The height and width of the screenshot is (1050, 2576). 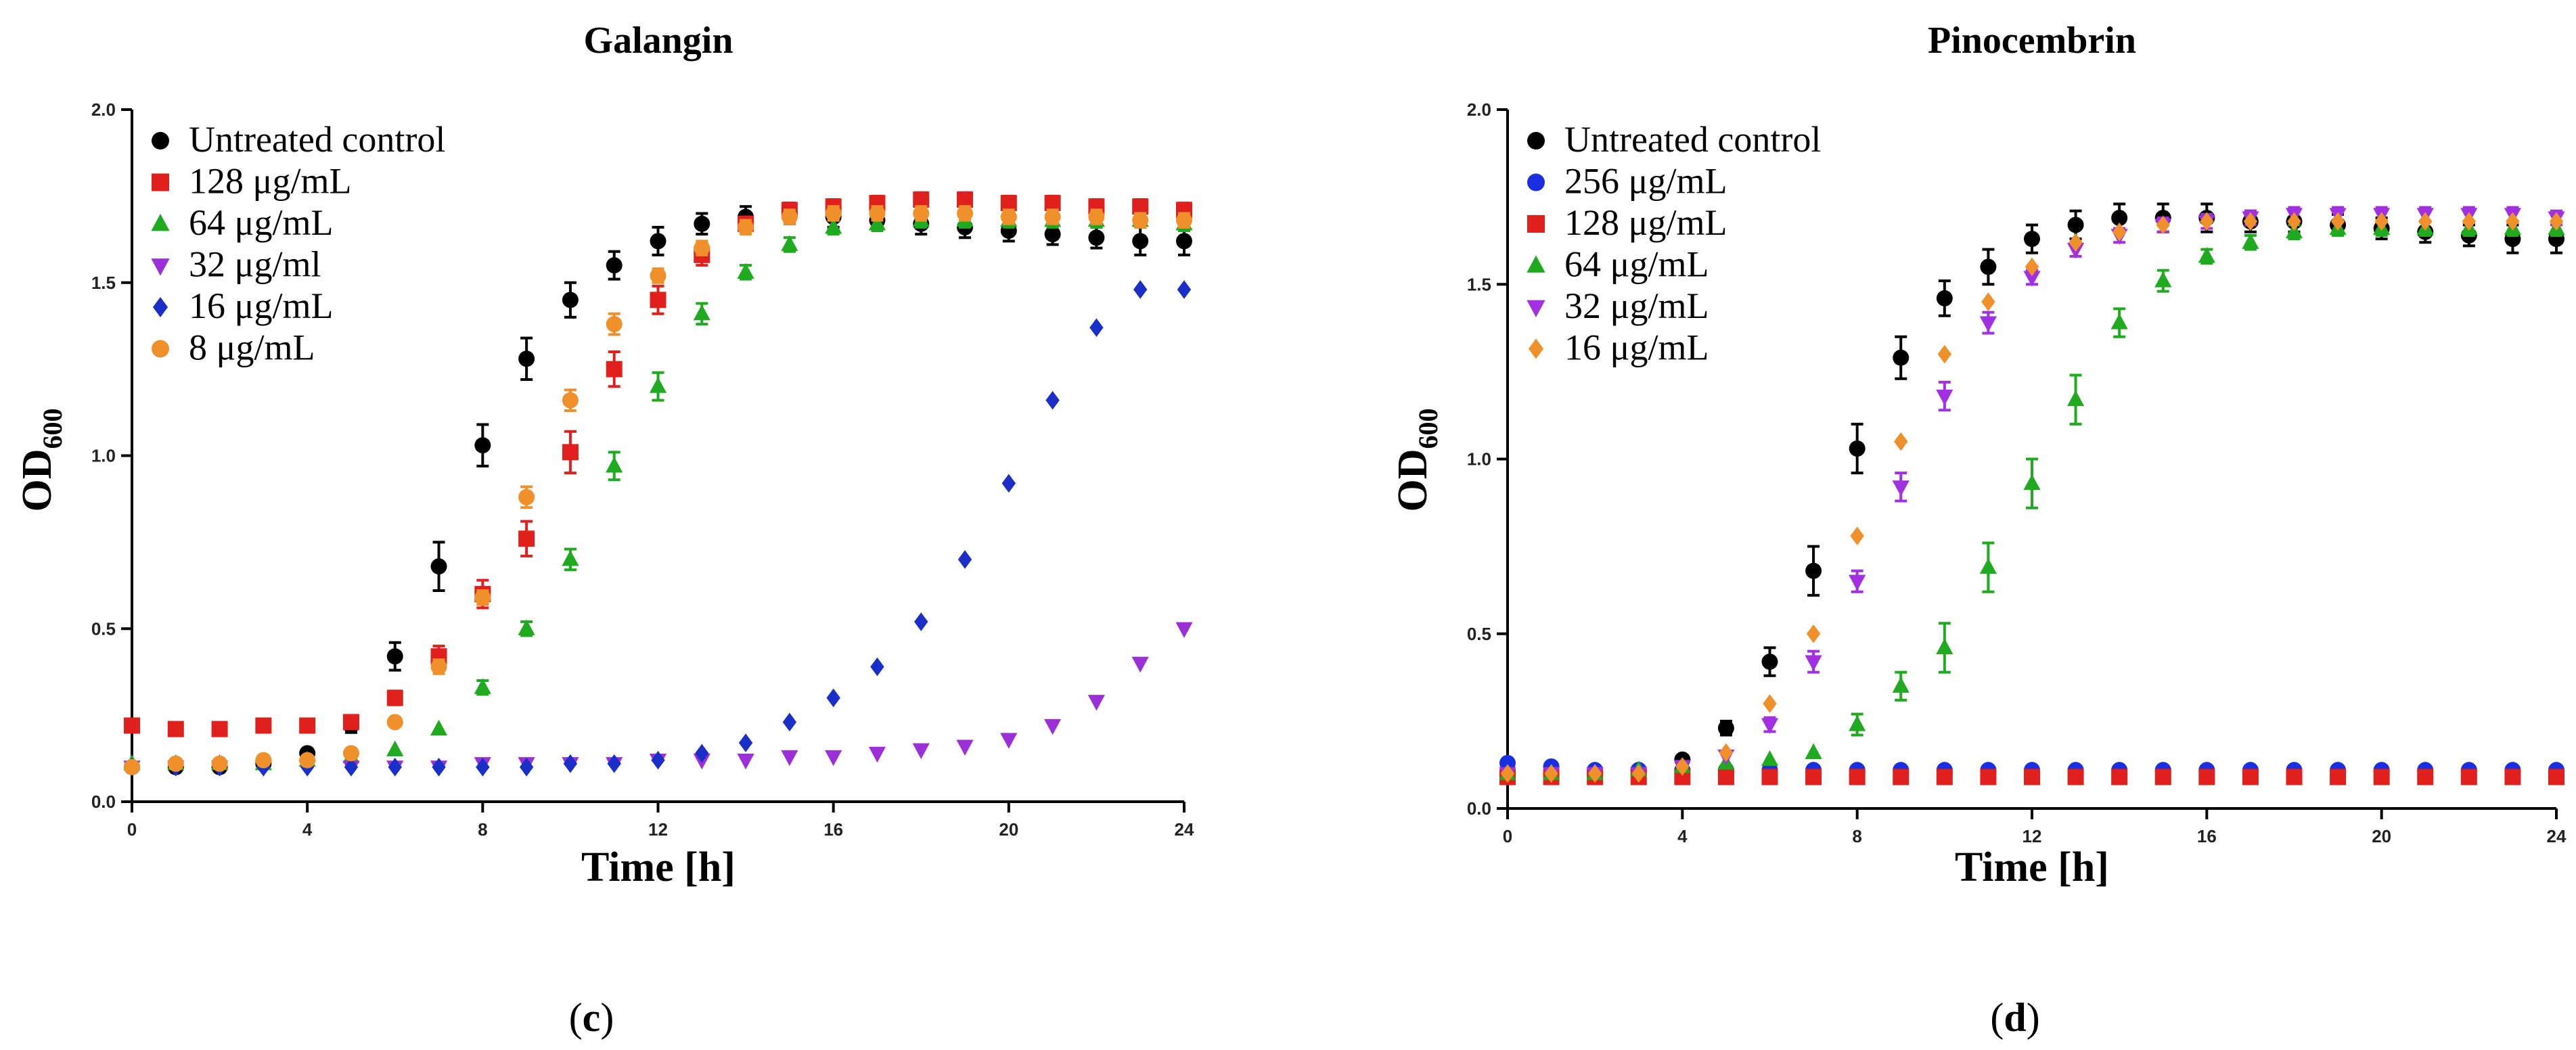 I want to click on y-axis-label: OD600, so click(x=1416, y=461).